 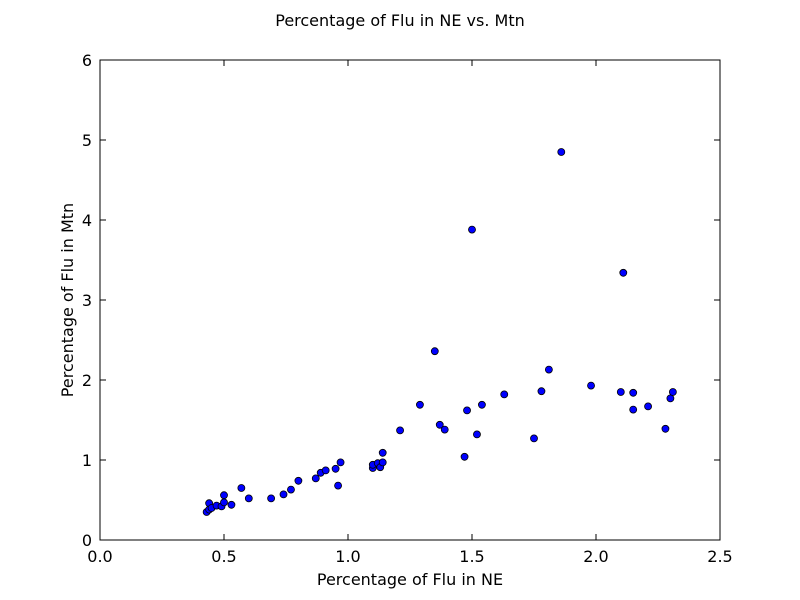 I want to click on y-tick-label: 5, so click(x=87, y=140).